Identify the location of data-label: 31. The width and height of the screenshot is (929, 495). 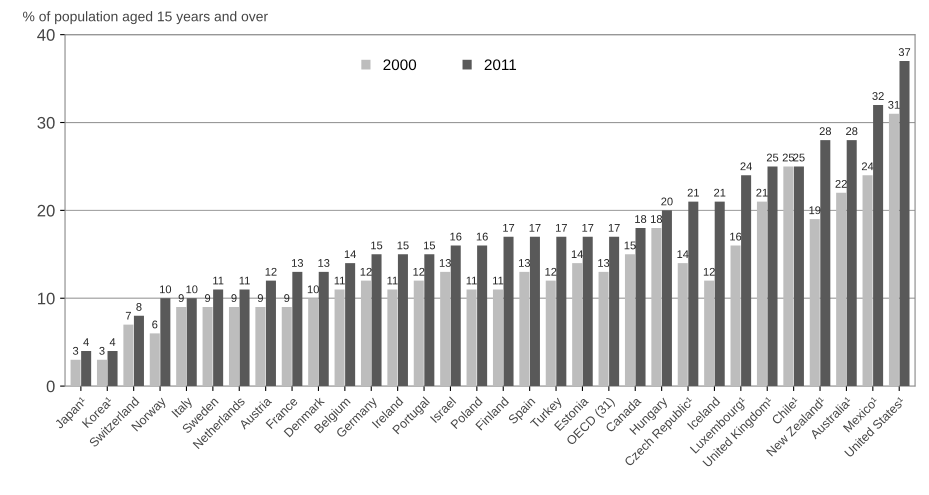
(894, 104).